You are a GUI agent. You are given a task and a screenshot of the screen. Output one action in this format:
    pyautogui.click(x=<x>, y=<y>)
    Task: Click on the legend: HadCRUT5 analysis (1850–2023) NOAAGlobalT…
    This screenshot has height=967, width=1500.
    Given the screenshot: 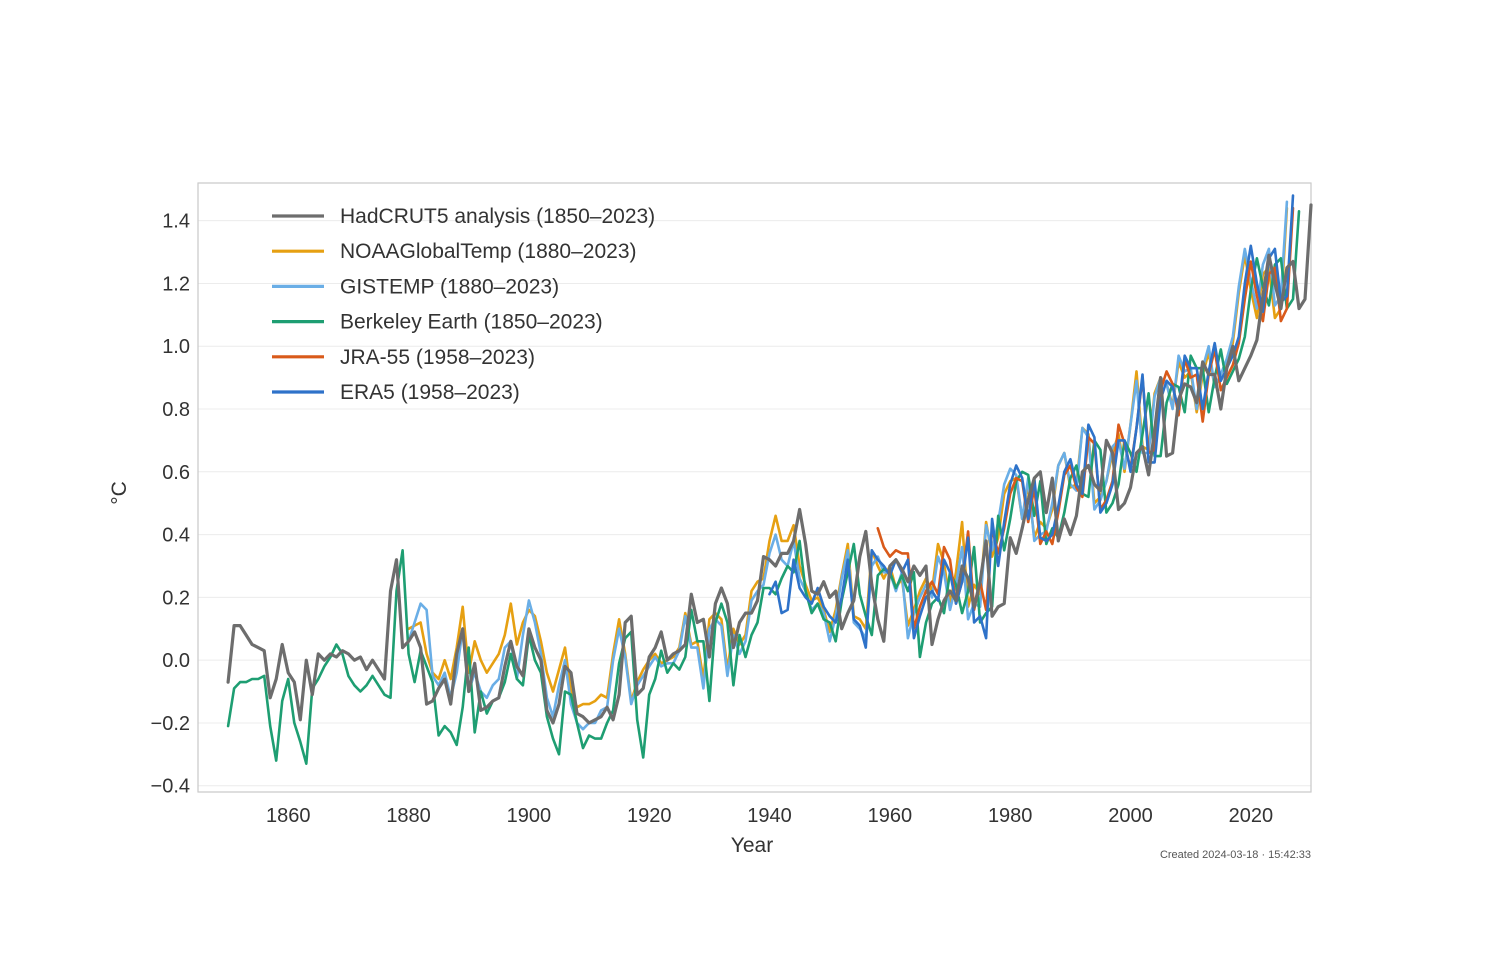 What is the action you would take?
    pyautogui.click(x=463, y=304)
    